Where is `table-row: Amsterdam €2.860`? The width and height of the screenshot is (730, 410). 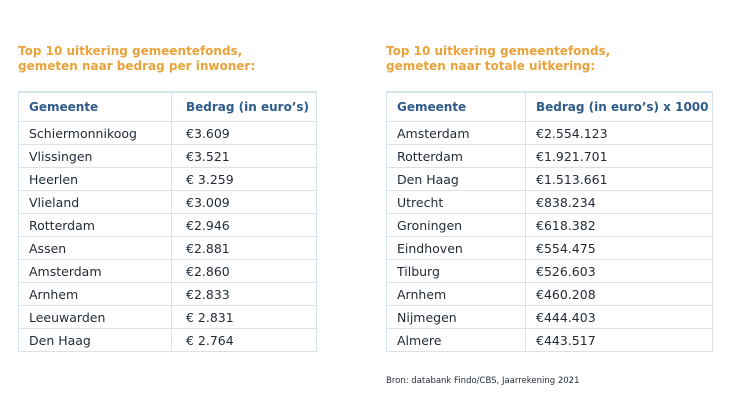
table-row: Amsterdam €2.860 is located at coordinates (167, 271).